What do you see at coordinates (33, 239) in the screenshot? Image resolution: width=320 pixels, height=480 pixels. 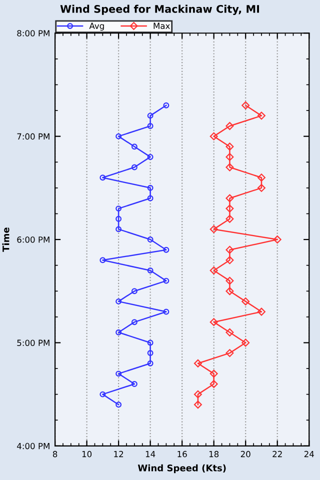 I see `y-tick-label: 6:00 PM` at bounding box center [33, 239].